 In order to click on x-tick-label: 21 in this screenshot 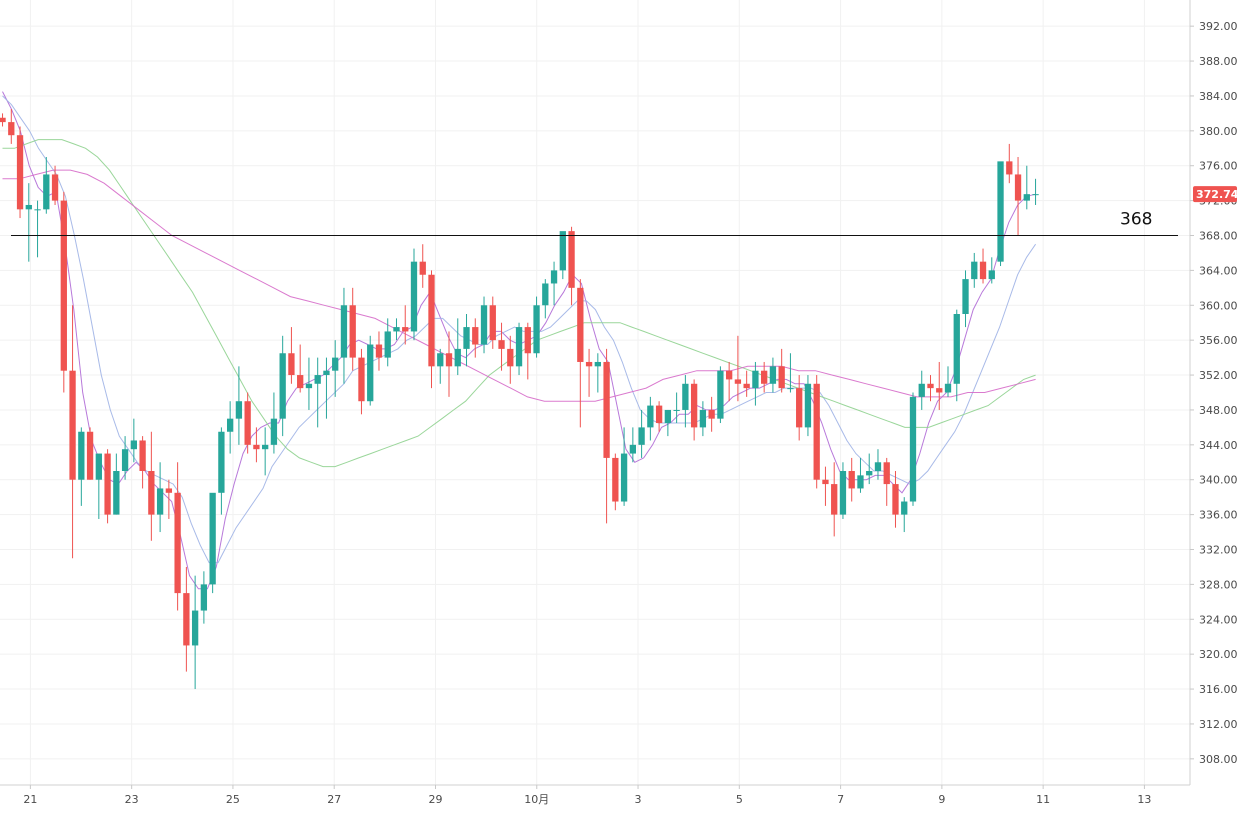, I will do `click(30, 799)`.